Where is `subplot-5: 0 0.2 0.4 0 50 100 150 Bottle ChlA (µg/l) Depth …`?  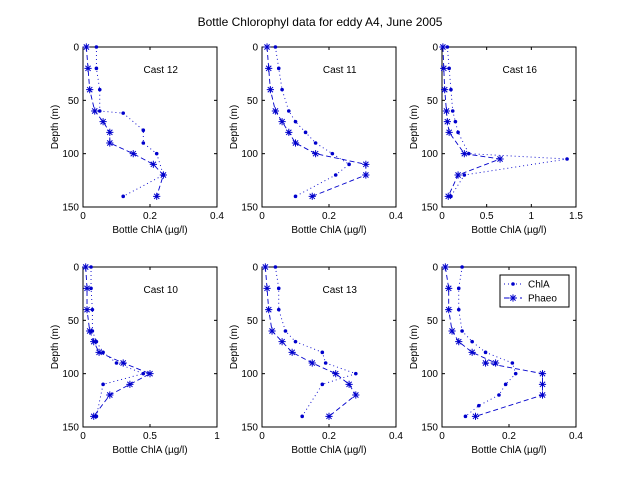
subplot-5: 0 0.2 0.4 0 50 100 150 Bottle ChlA (µg/l) Depth … is located at coordinates (316, 360).